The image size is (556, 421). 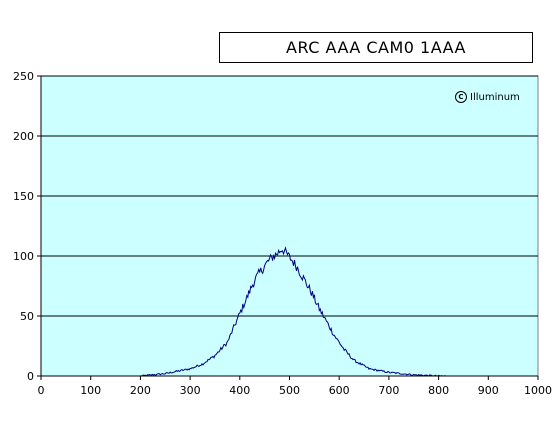 What do you see at coordinates (388, 390) in the screenshot?
I see `x-tick-label-700: 700` at bounding box center [388, 390].